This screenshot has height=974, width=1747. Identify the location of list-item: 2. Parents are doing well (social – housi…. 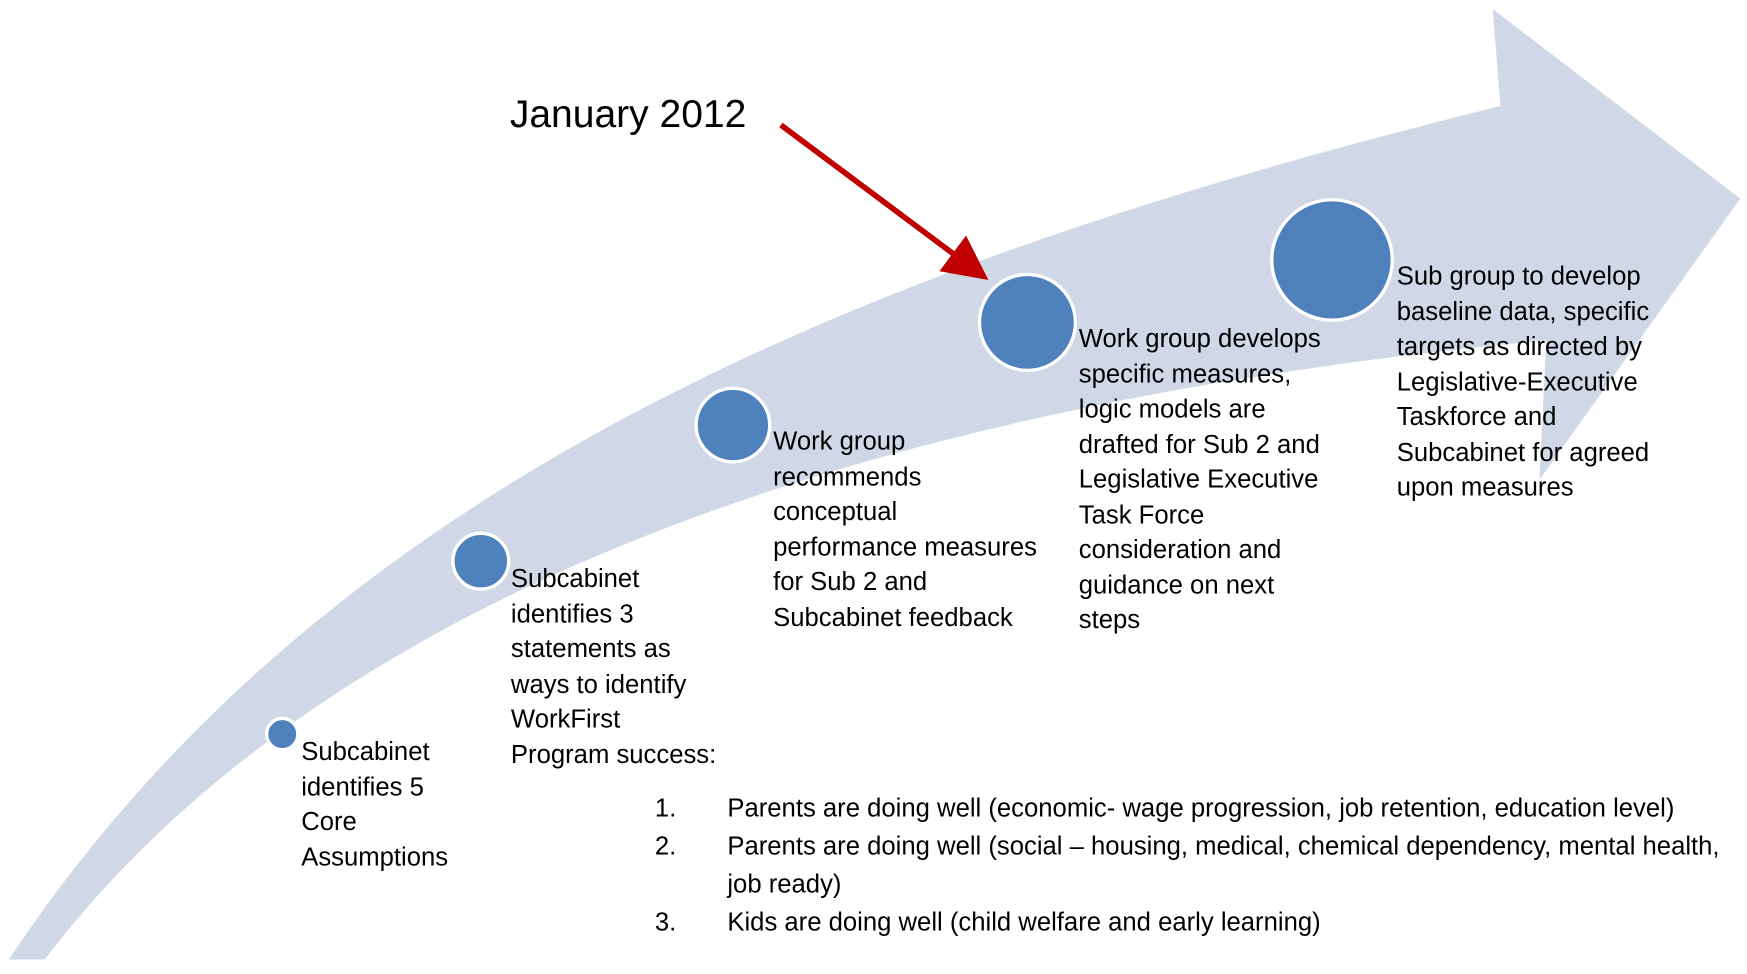
(1199, 865).